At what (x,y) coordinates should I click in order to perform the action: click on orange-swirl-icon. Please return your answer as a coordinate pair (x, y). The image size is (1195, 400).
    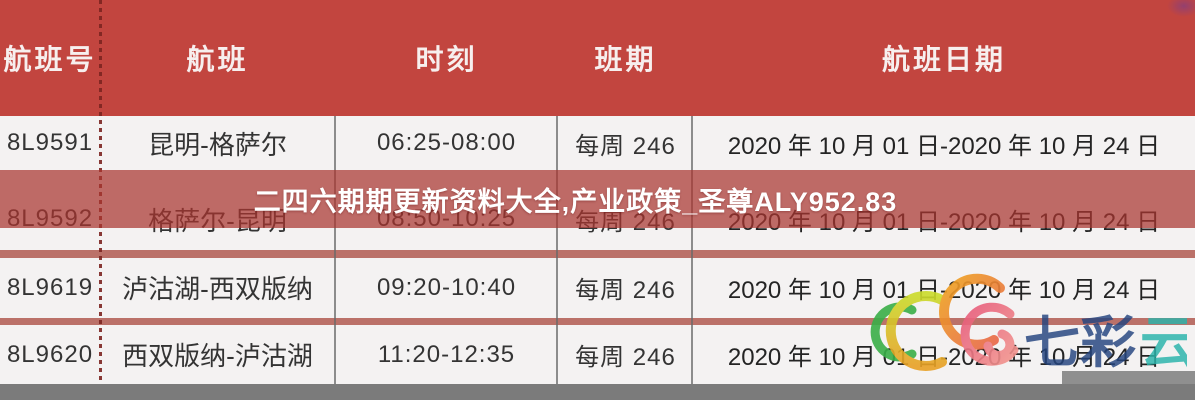
    Looking at the image, I should click on (972, 311).